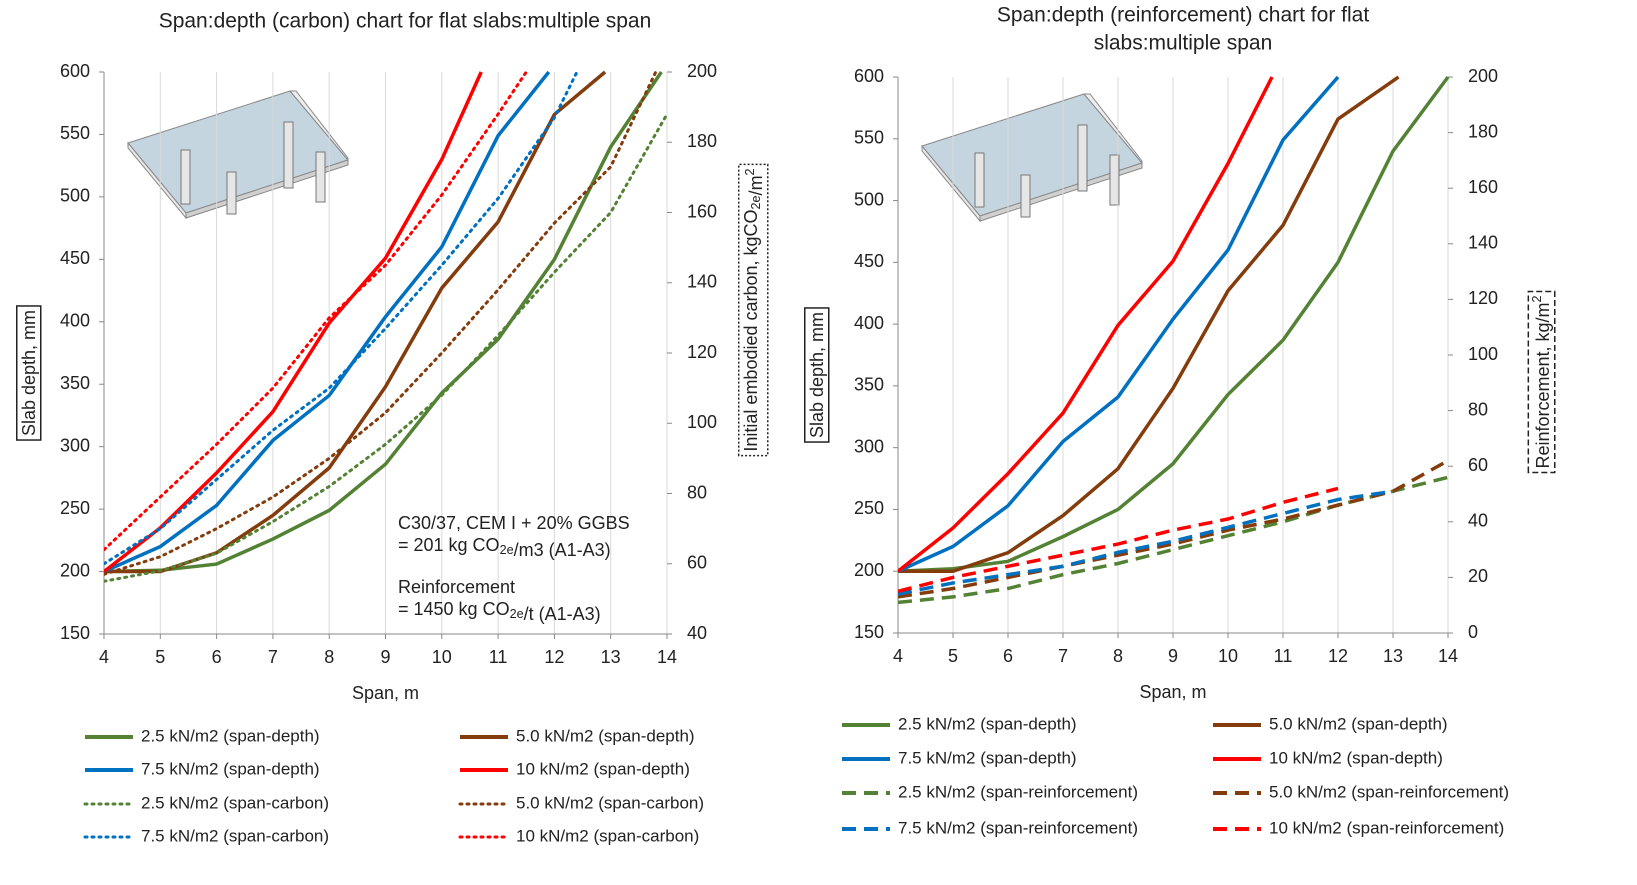 This screenshot has height=885, width=1637. I want to click on annotation-part: /t (A1-A3), so click(562, 614).